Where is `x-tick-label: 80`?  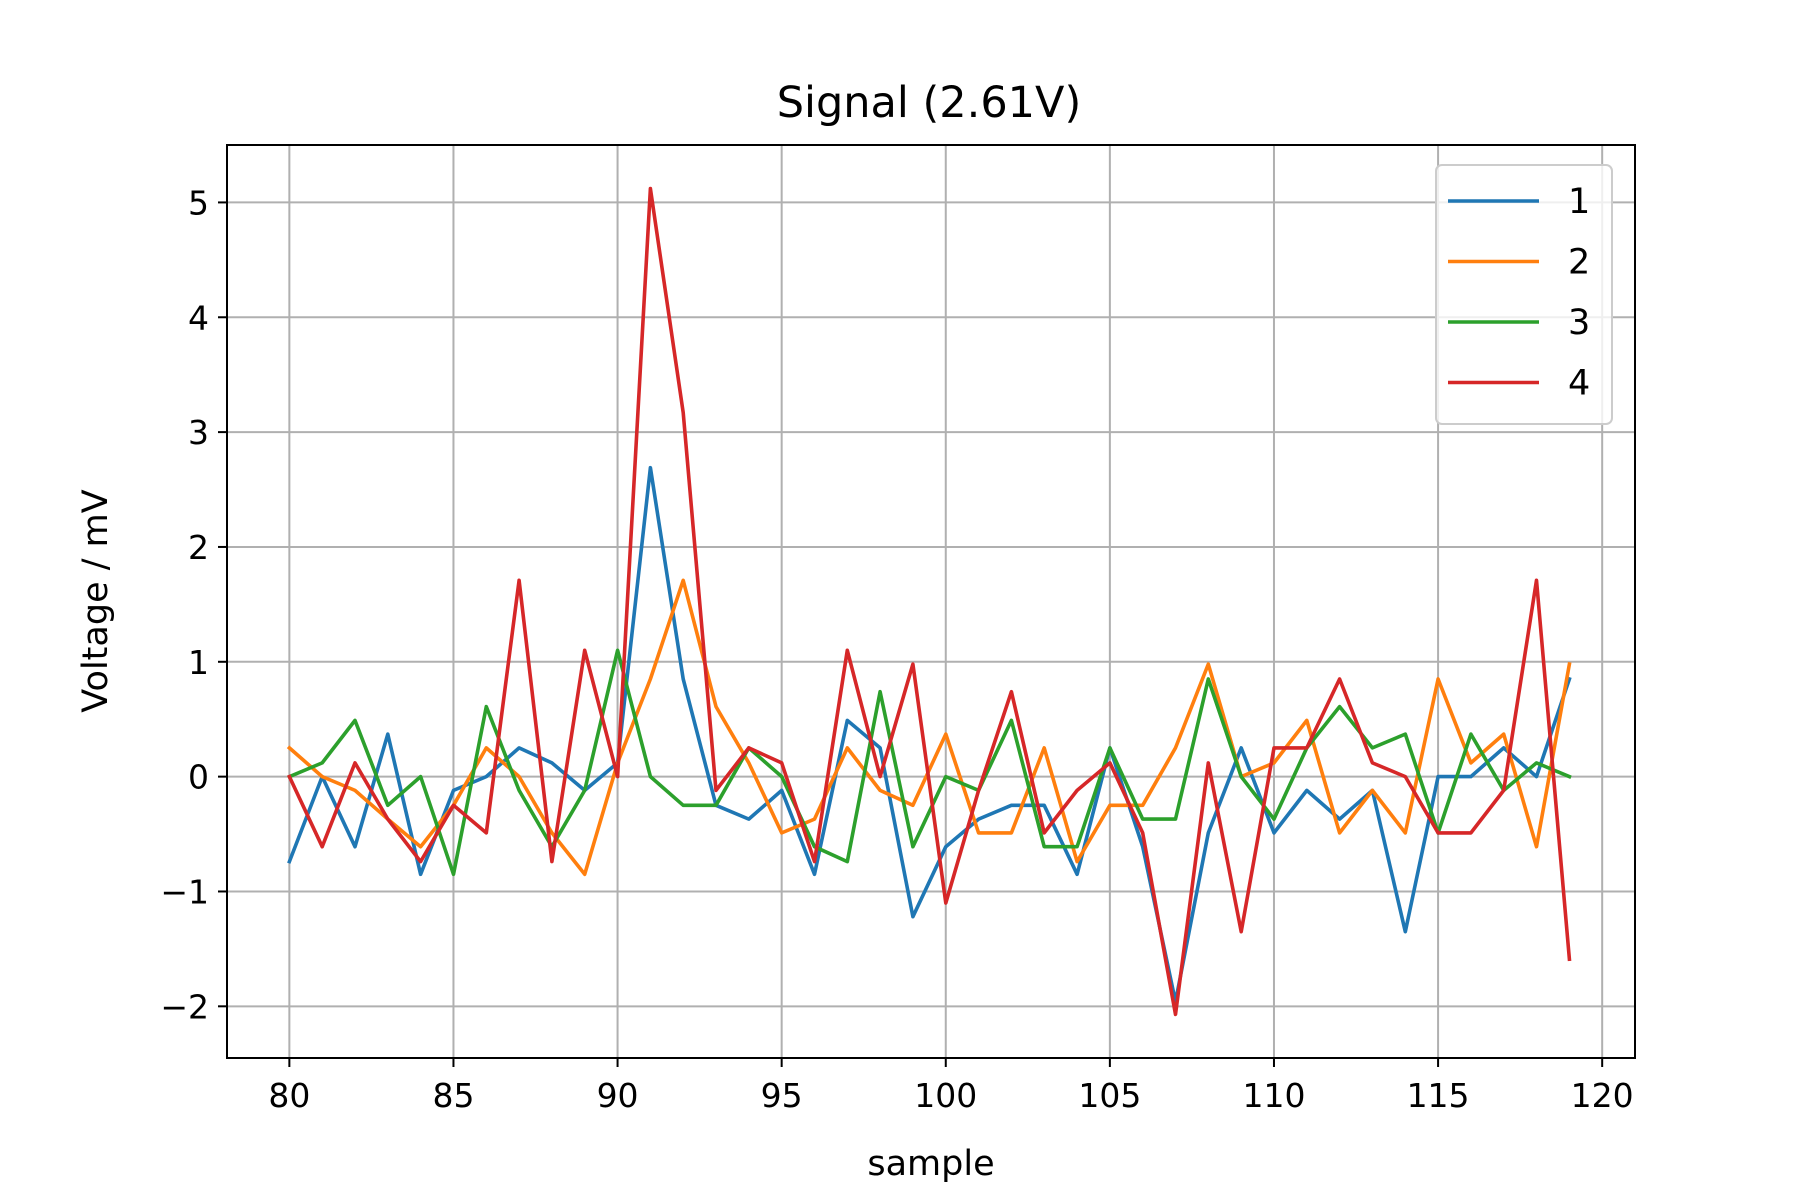 x-tick-label: 80 is located at coordinates (289, 1095).